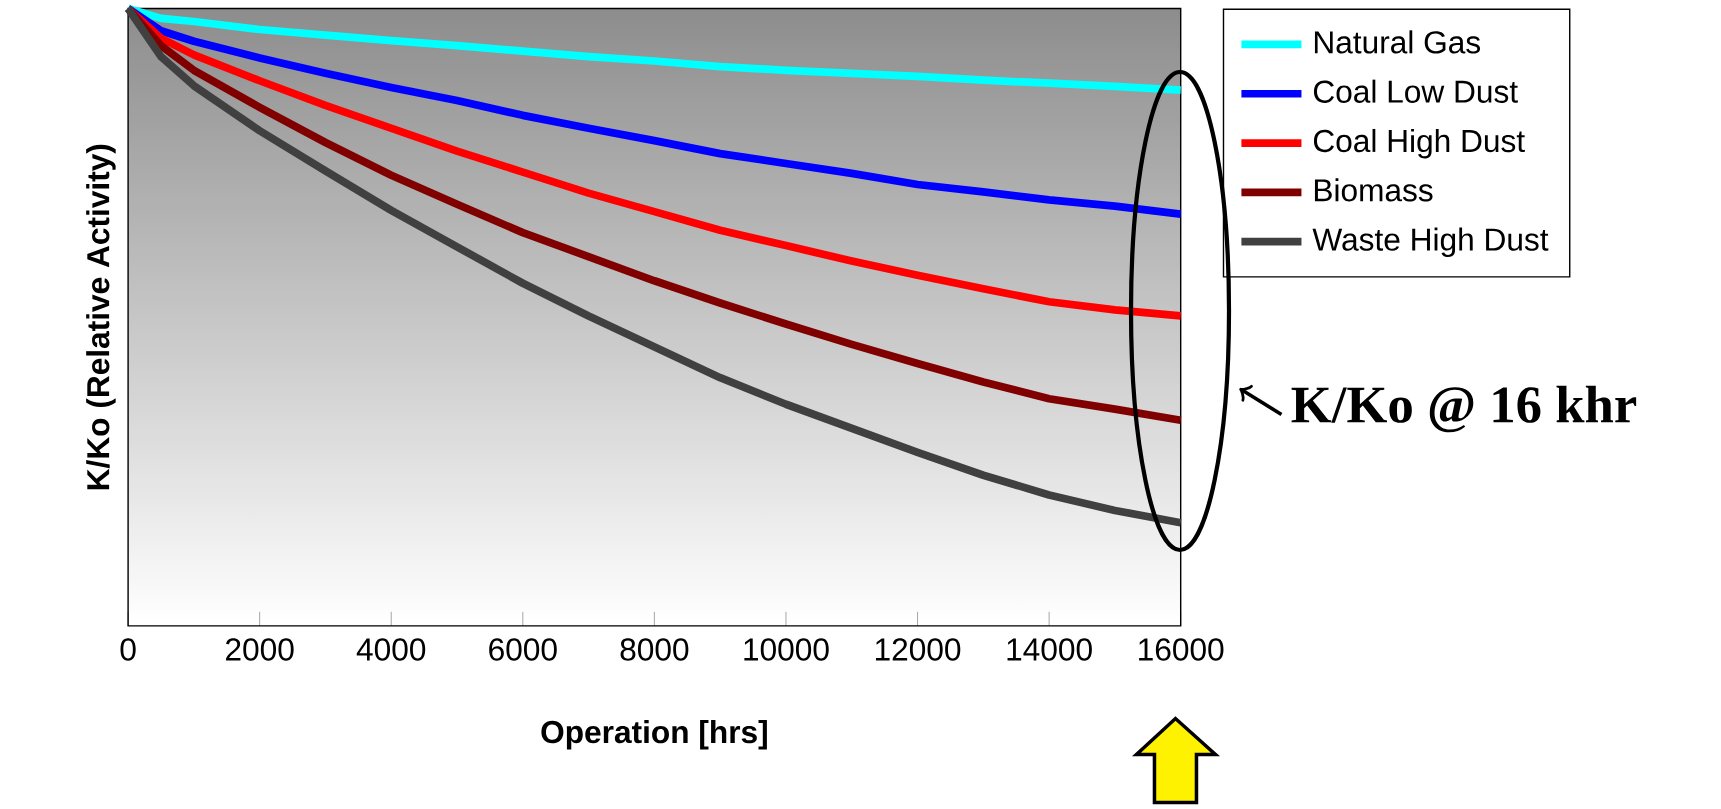 Image resolution: width=1721 pixels, height=809 pixels. Describe the element at coordinates (1430, 242) in the screenshot. I see `legend-label: Waste High Dust` at that location.